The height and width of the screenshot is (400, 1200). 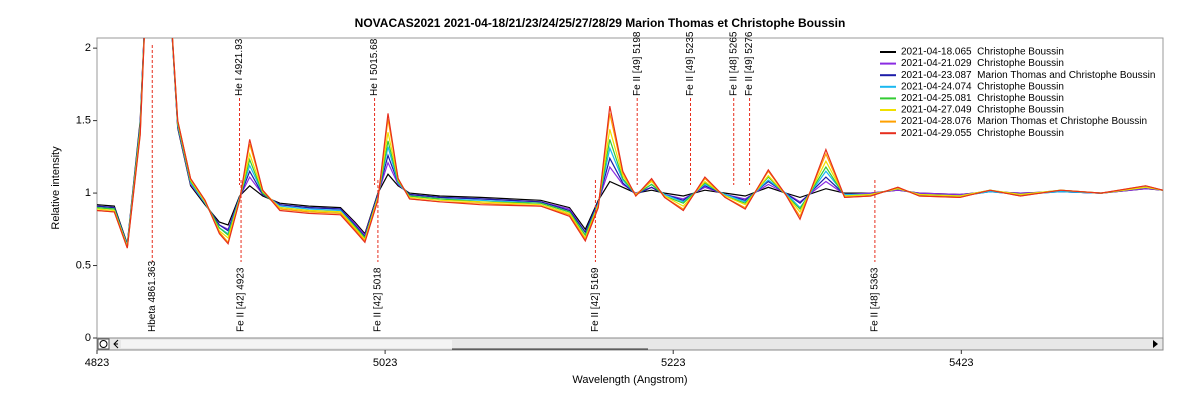 I want to click on annotation-label: He I 5015.68, so click(x=374, y=67).